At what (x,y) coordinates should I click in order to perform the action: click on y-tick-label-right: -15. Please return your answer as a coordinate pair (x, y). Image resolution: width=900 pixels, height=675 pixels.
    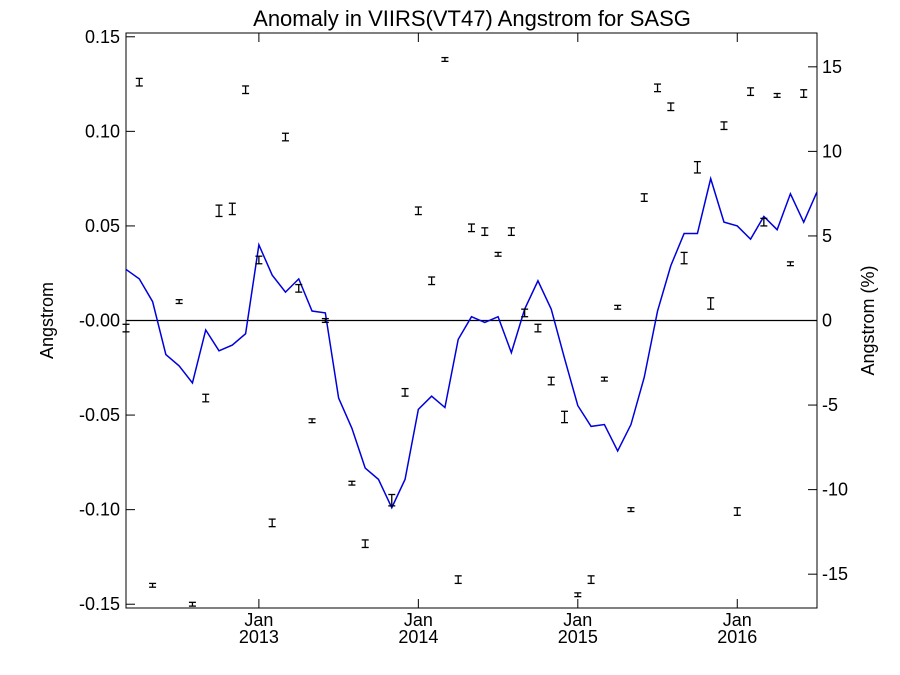
    Looking at the image, I should click on (835, 574).